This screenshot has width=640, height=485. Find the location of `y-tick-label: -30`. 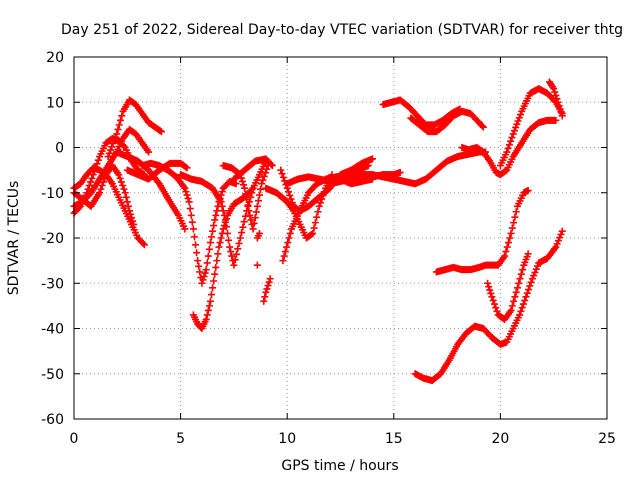

y-tick-label: -30 is located at coordinates (52, 284).